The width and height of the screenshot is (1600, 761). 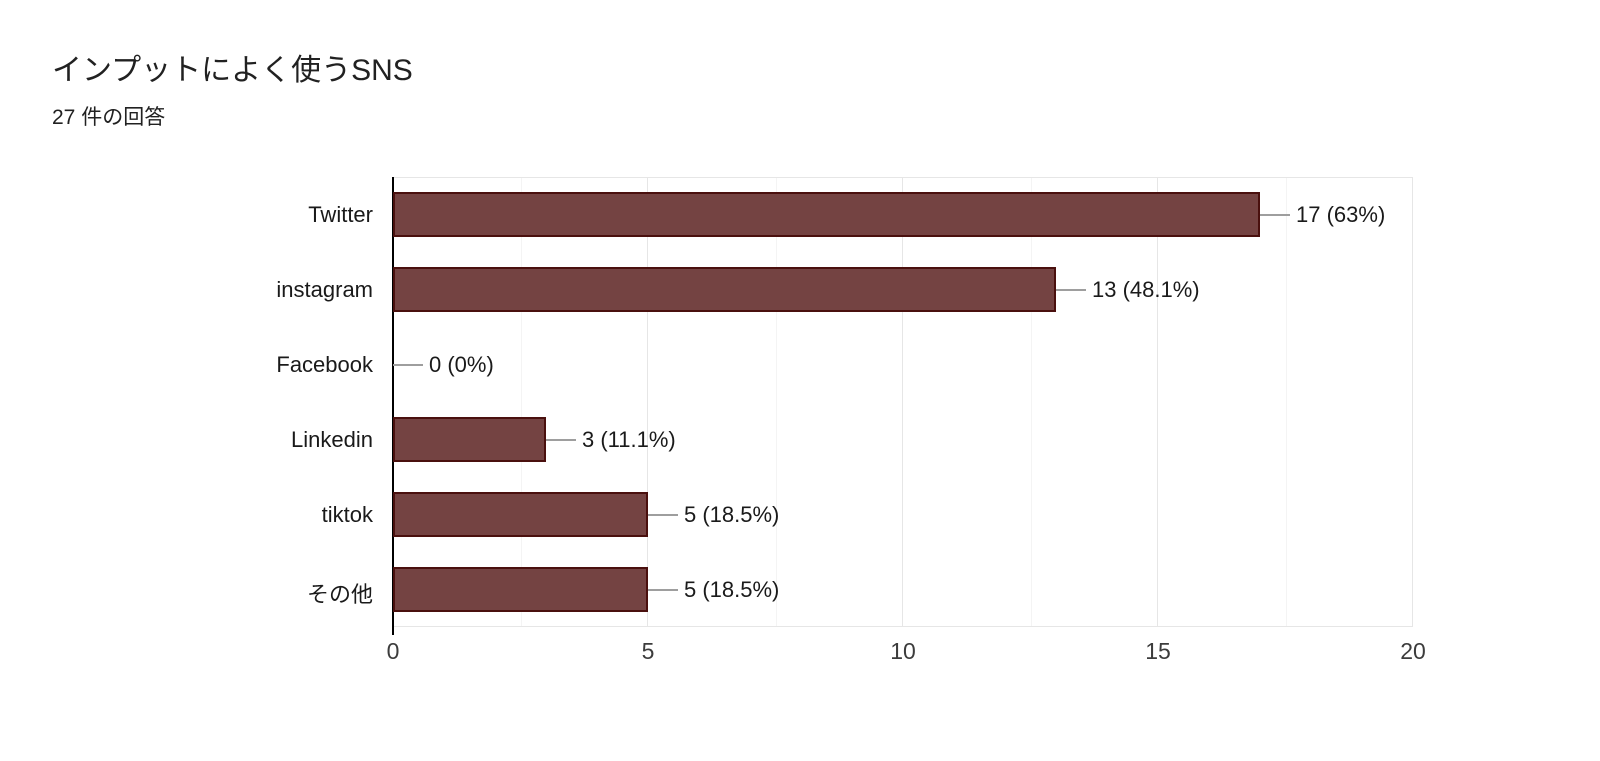 What do you see at coordinates (1341, 214) in the screenshot?
I see `value-label: 17 (63%)` at bounding box center [1341, 214].